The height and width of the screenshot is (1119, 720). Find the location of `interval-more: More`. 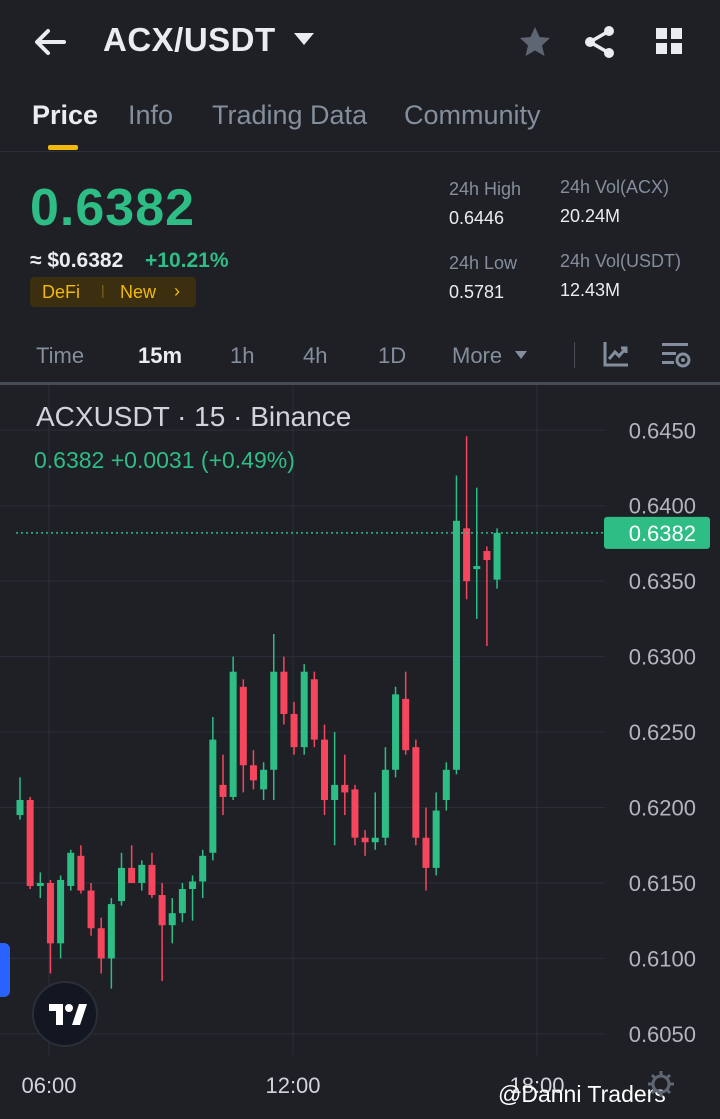

interval-more: More is located at coordinates (477, 355).